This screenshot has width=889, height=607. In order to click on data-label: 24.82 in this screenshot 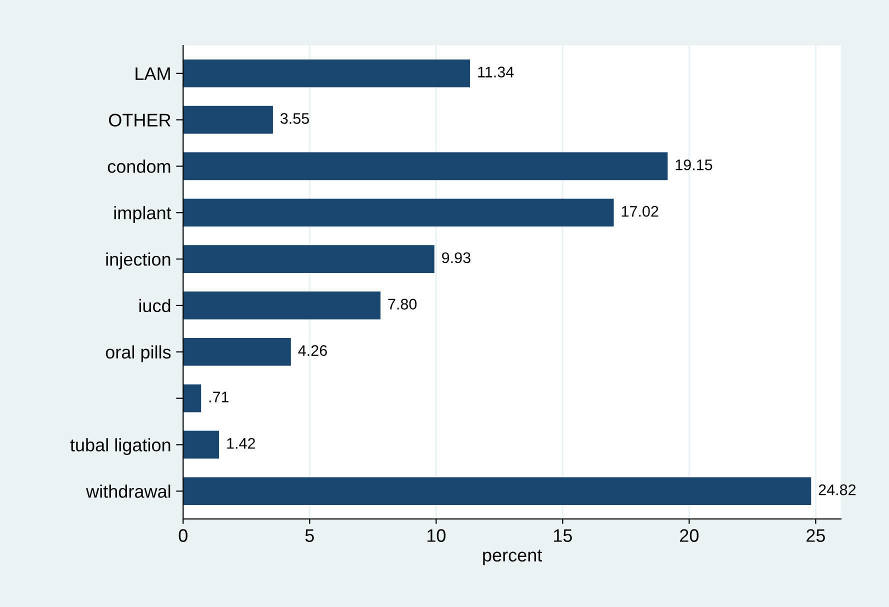, I will do `click(837, 490)`.